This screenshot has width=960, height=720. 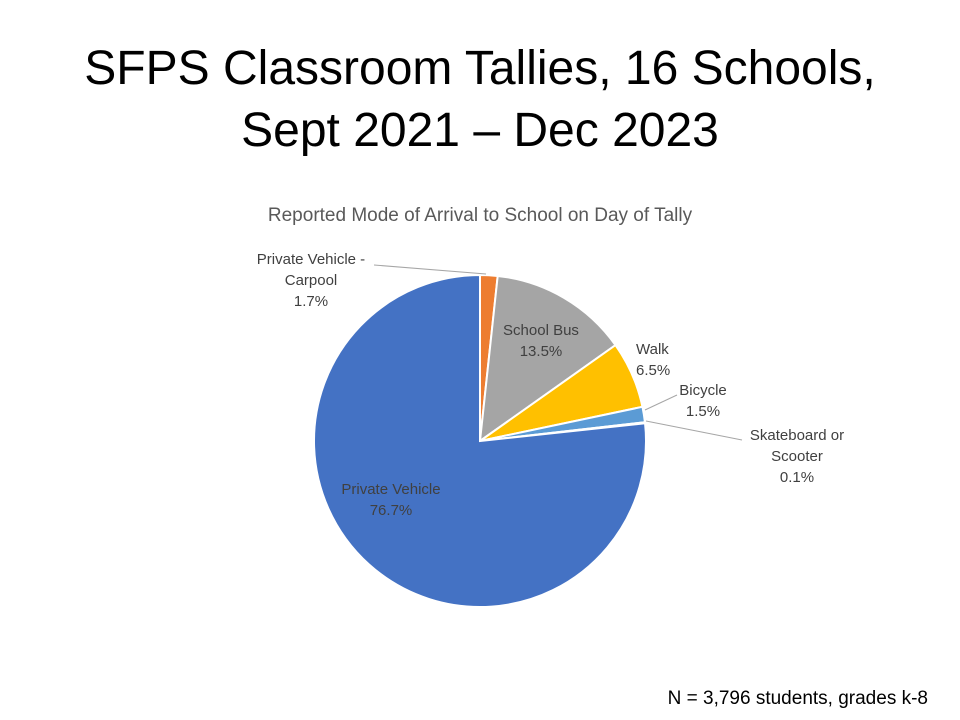 I want to click on pie-slice-school-bus, so click(x=547, y=359).